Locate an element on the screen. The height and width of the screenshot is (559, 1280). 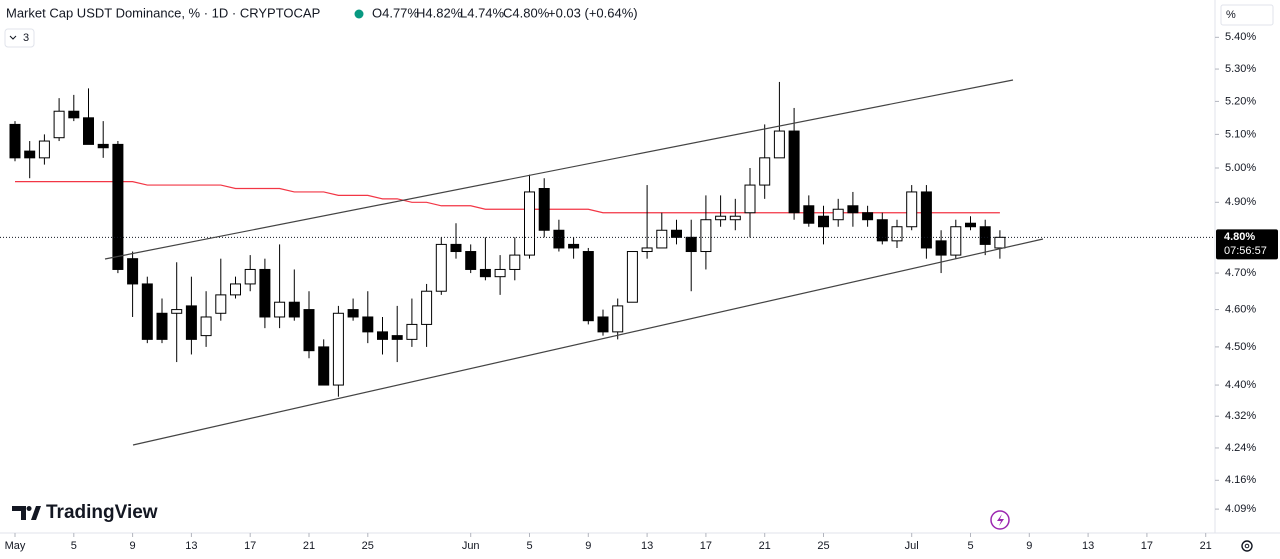
x-tick-label: 17 is located at coordinates (1147, 546).